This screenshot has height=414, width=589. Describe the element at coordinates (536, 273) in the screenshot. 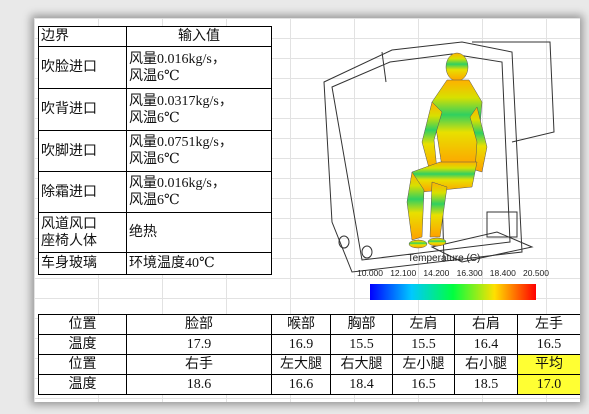

I see `legend-tick: 20.500` at that location.